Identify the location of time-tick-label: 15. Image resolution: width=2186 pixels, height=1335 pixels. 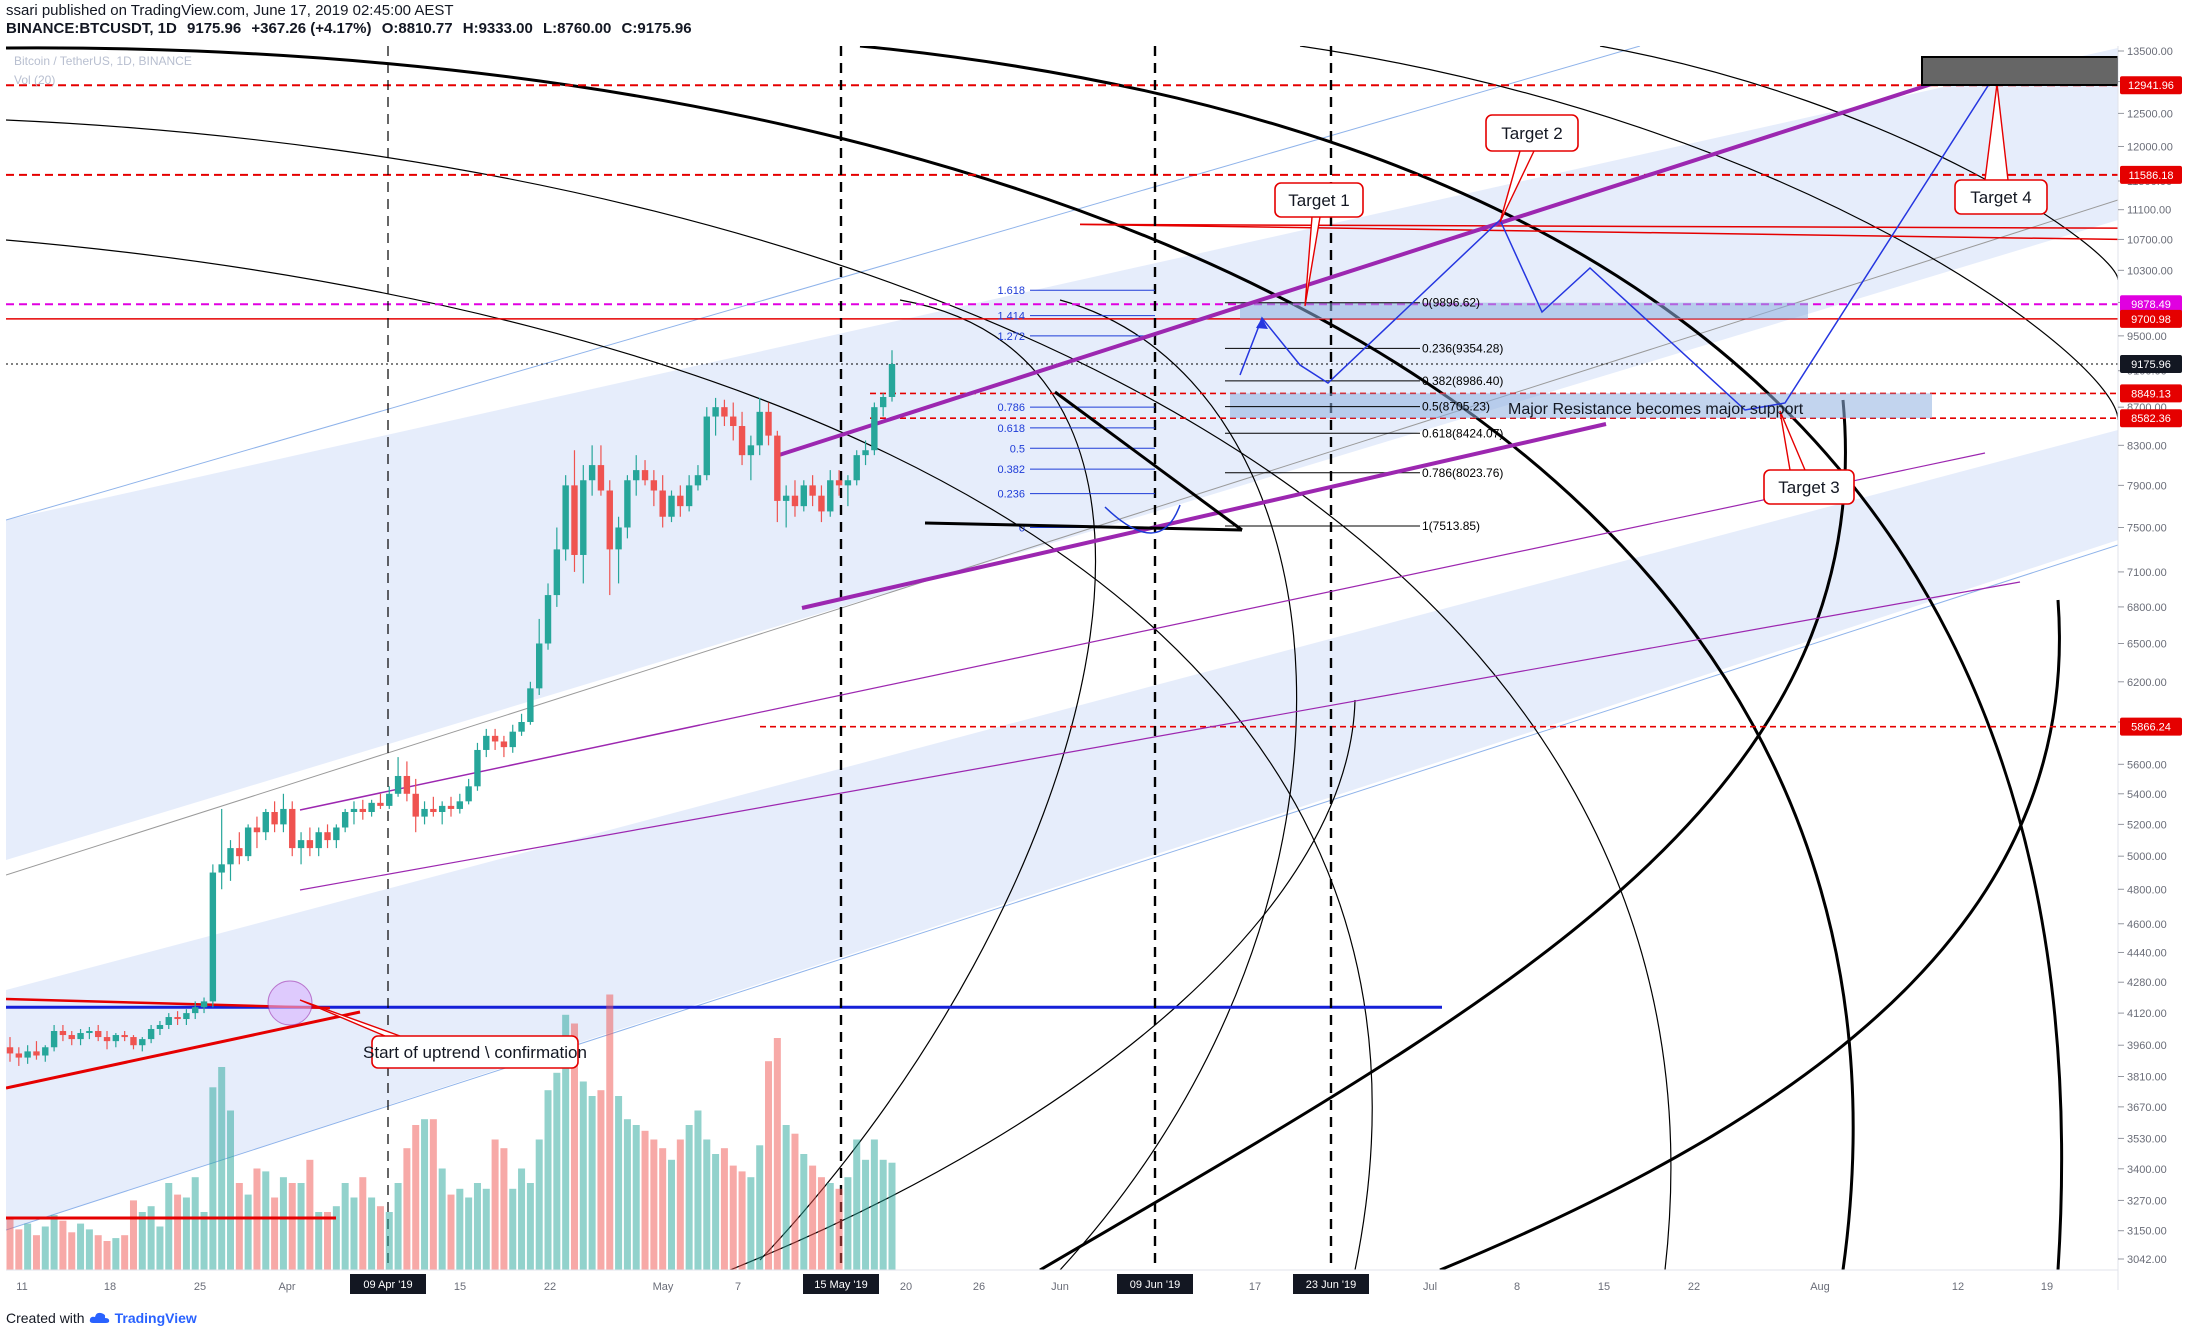
(1604, 1287).